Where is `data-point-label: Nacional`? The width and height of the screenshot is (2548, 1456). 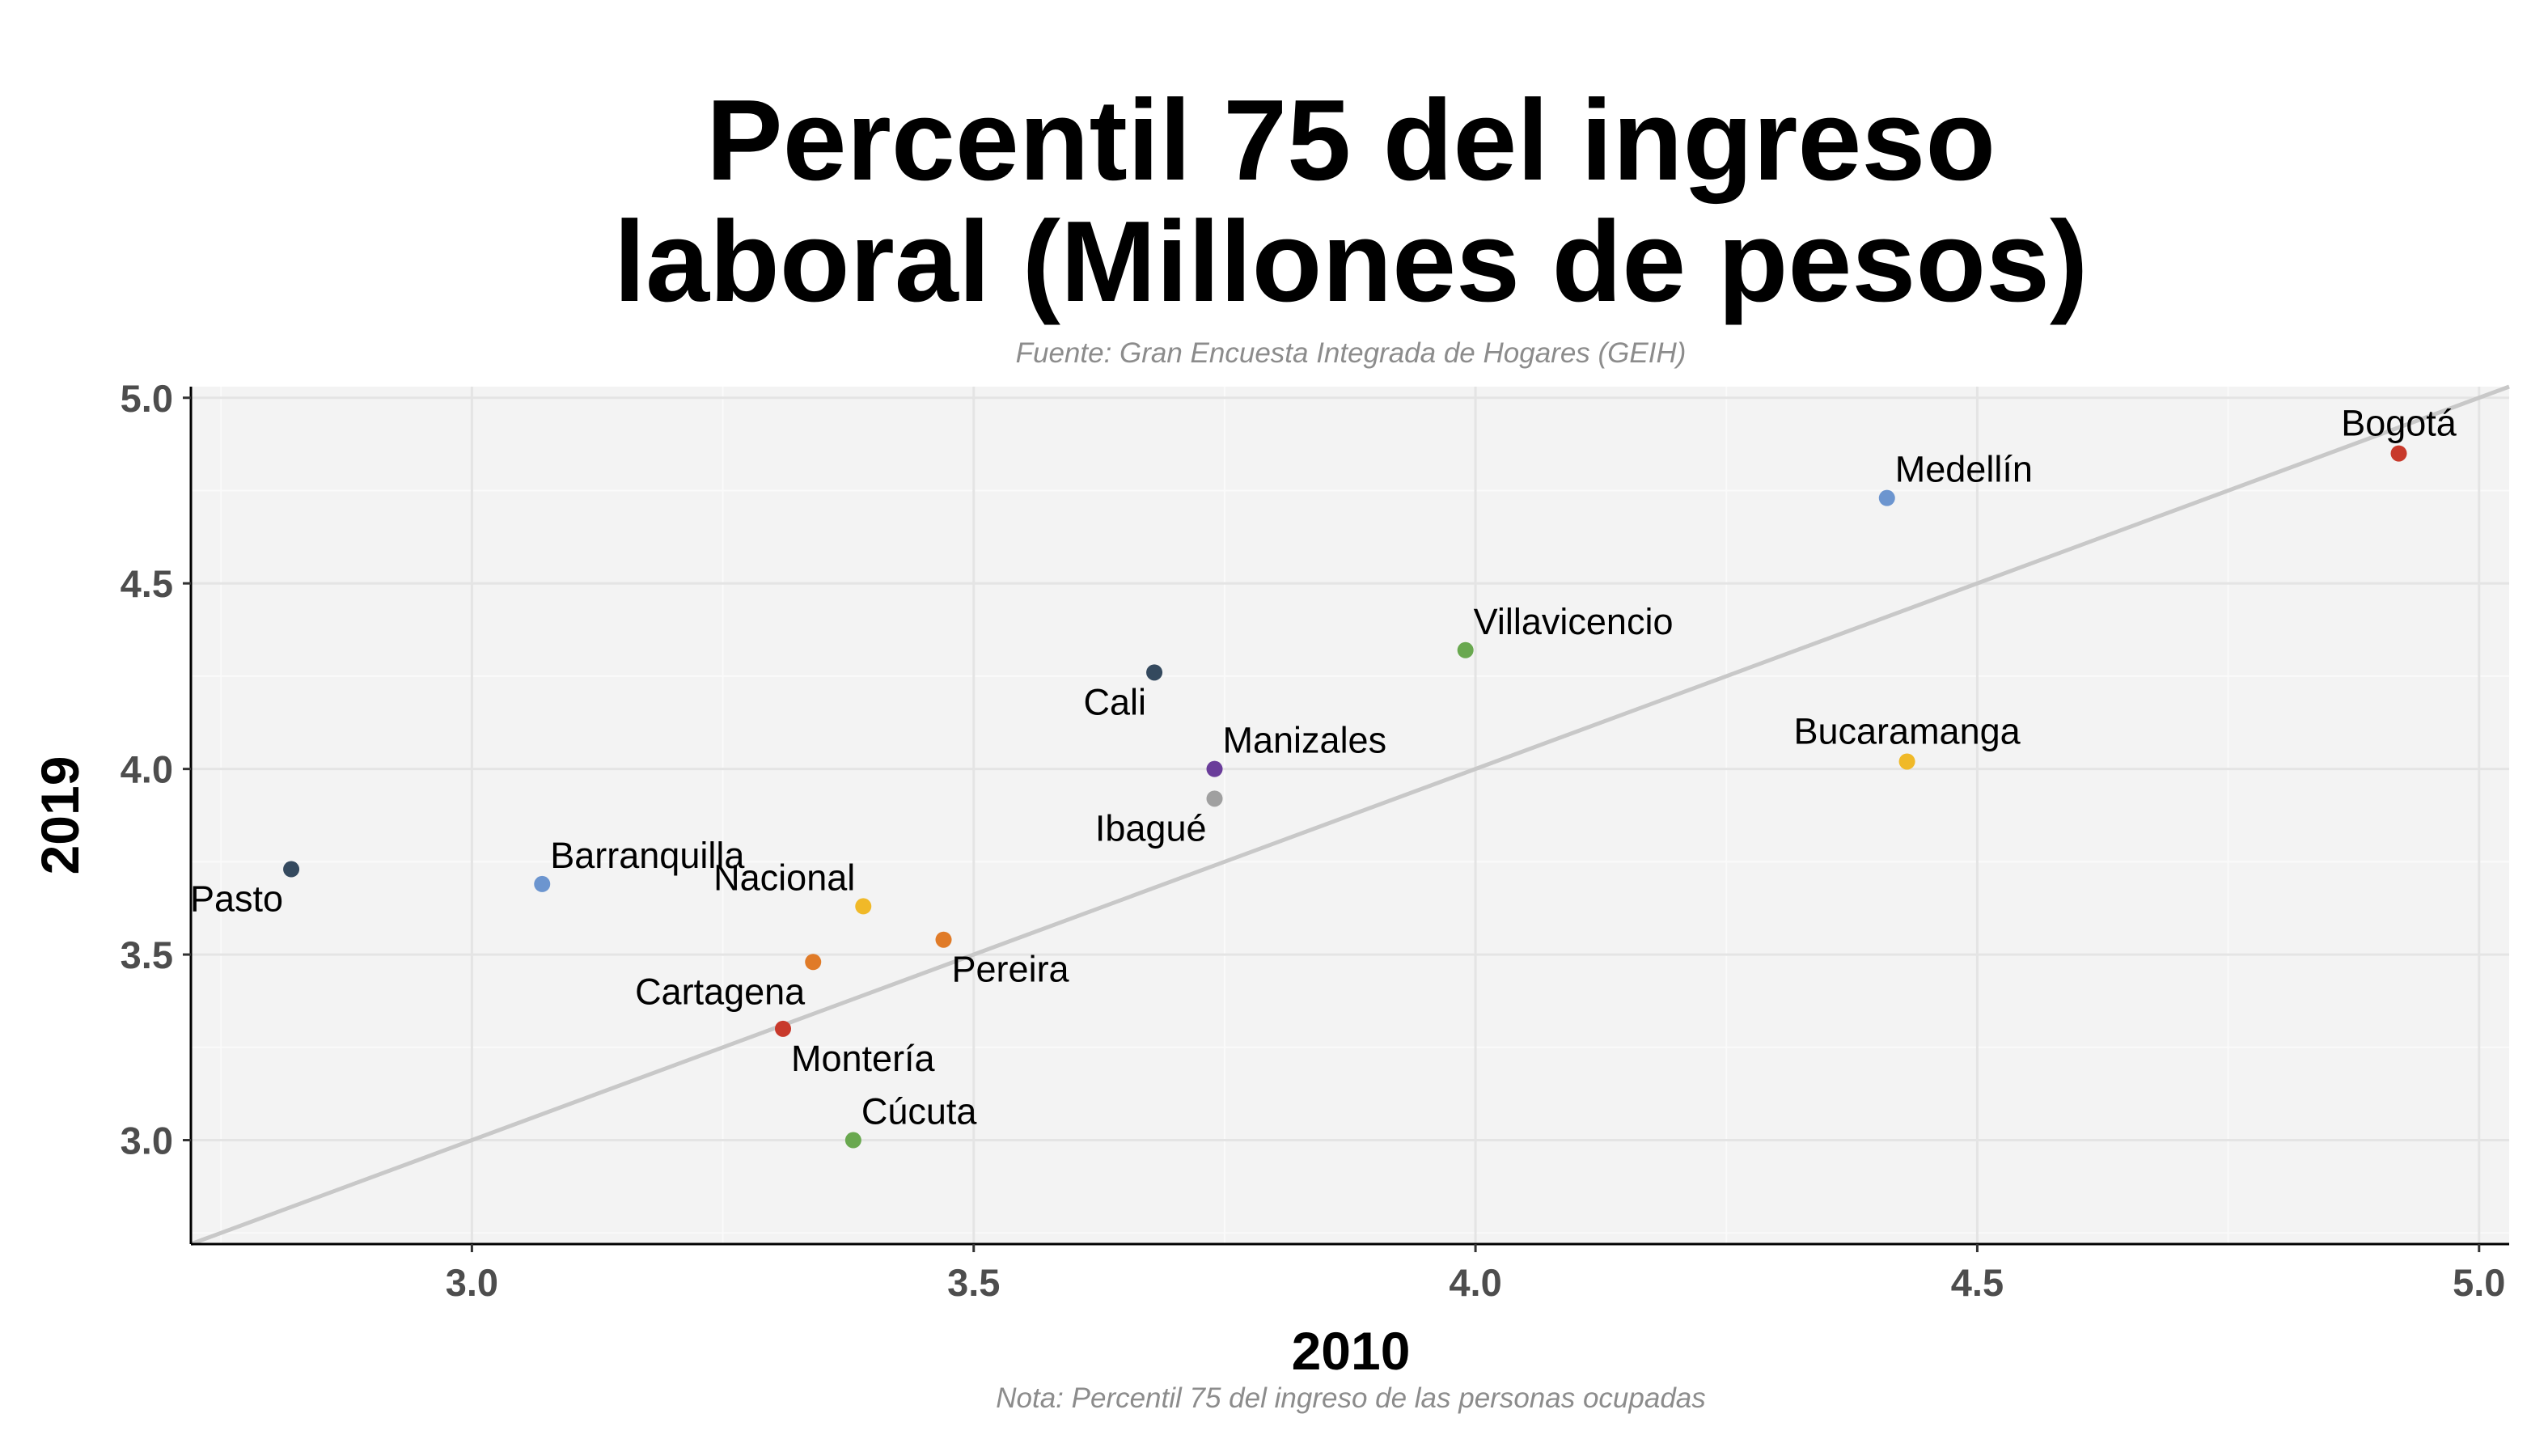 data-point-label: Nacional is located at coordinates (784, 878).